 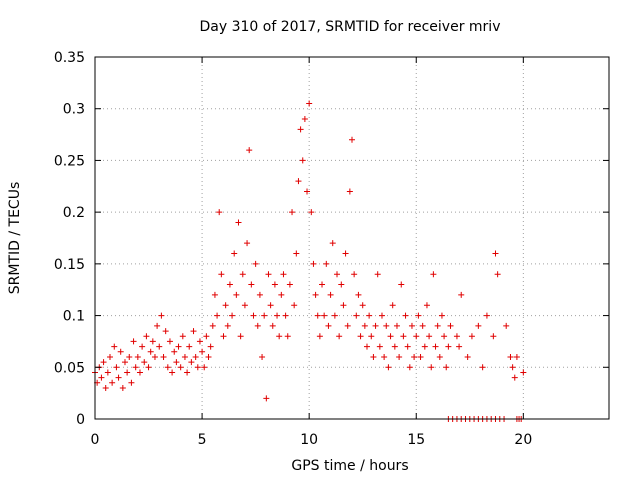 What do you see at coordinates (69, 58) in the screenshot?
I see `y-tick-label: 0.35` at bounding box center [69, 58].